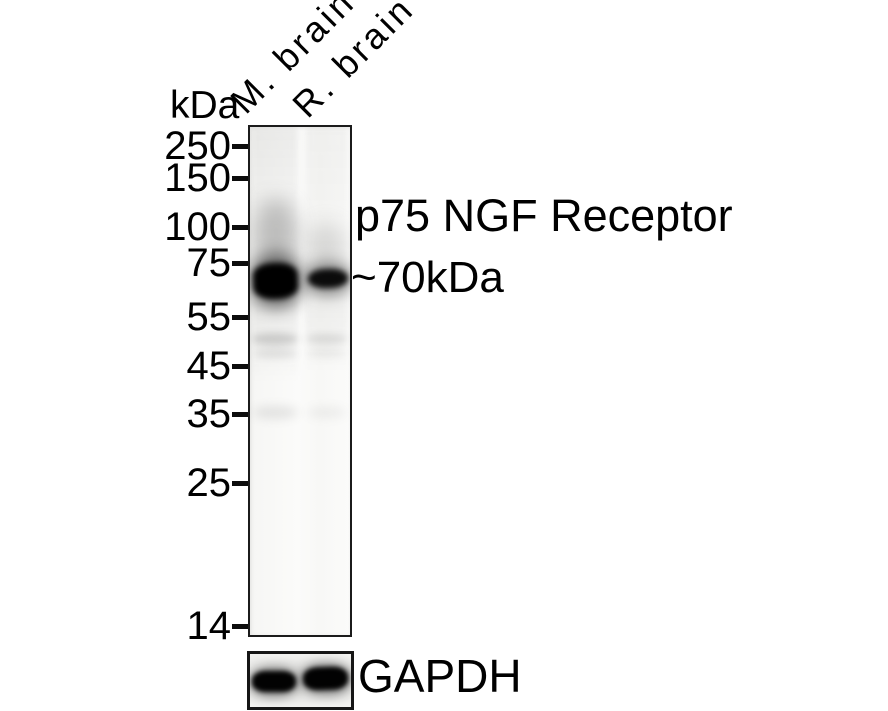 This screenshot has height=711, width=888. What do you see at coordinates (300, 381) in the screenshot?
I see `main-blot-panel` at bounding box center [300, 381].